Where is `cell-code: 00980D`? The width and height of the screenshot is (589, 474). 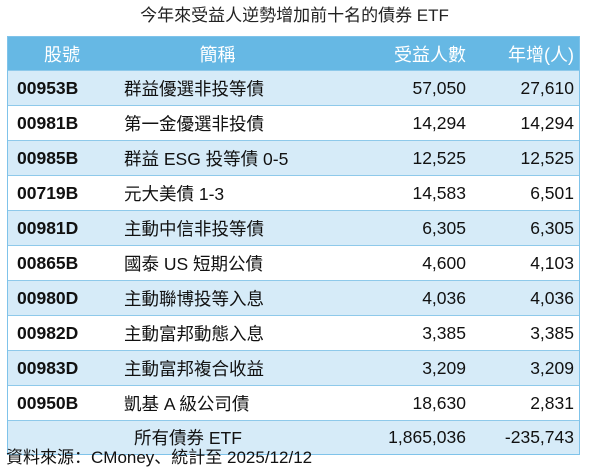 cell-code: 00980D is located at coordinates (62, 298).